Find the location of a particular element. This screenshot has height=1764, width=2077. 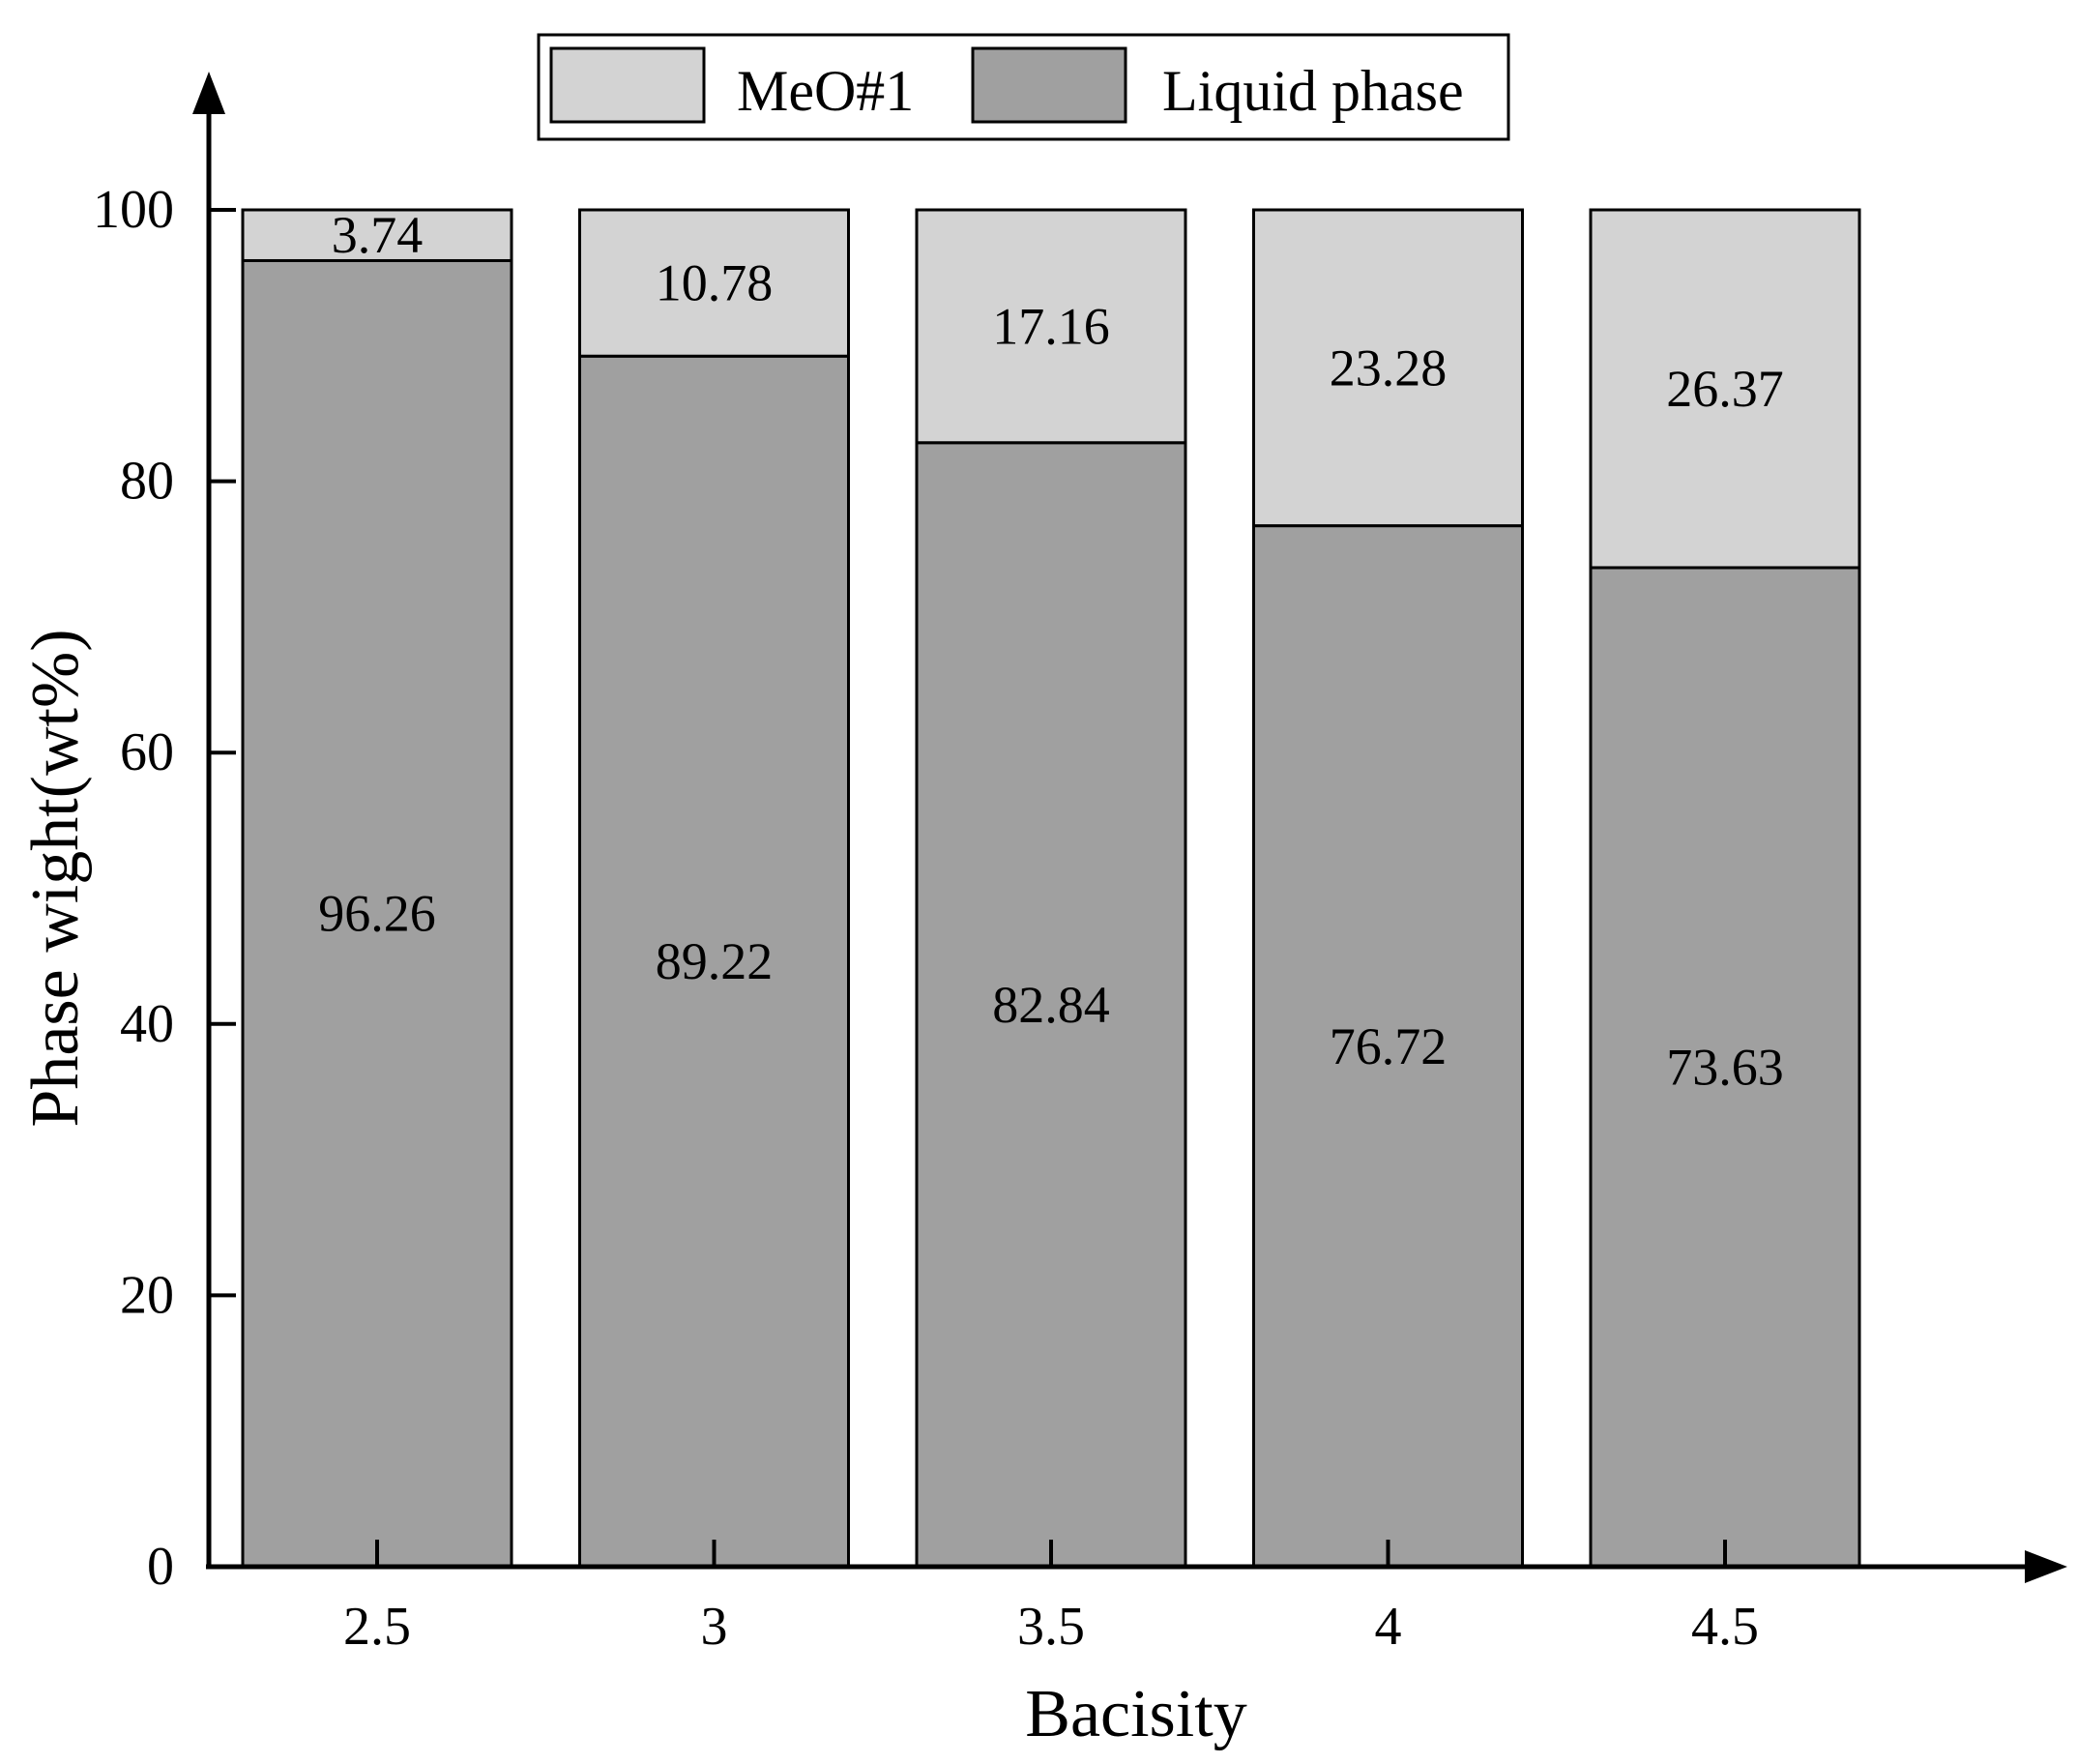

y-tick-label: 80 is located at coordinates (147, 482).